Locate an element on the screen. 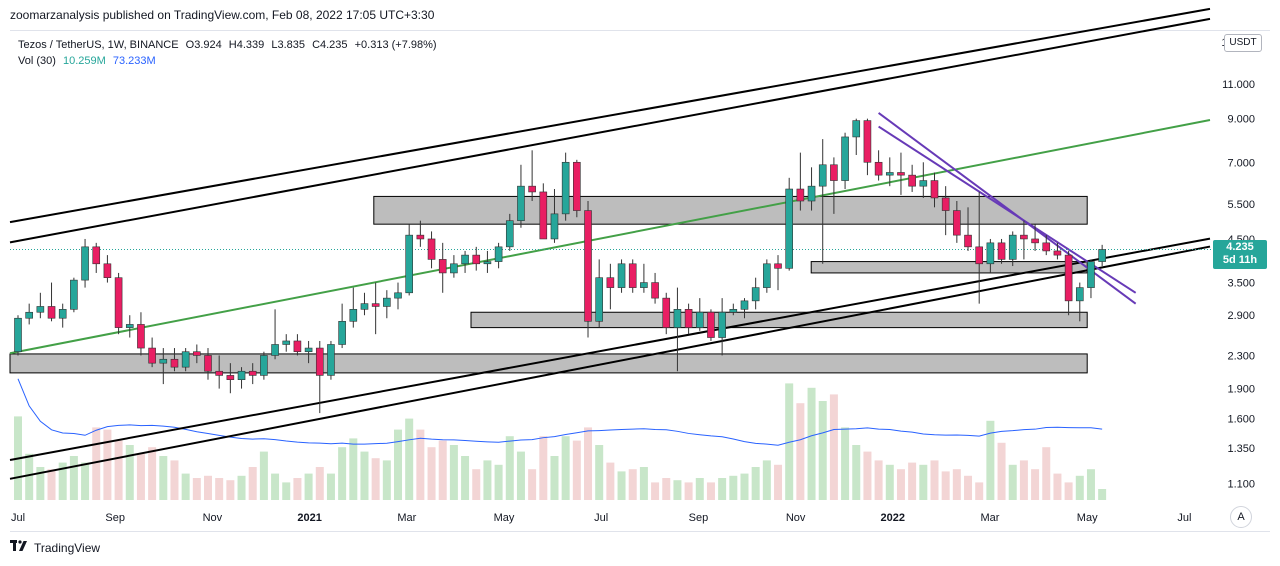  price-tick-label: 2.900 is located at coordinates (1241, 316).